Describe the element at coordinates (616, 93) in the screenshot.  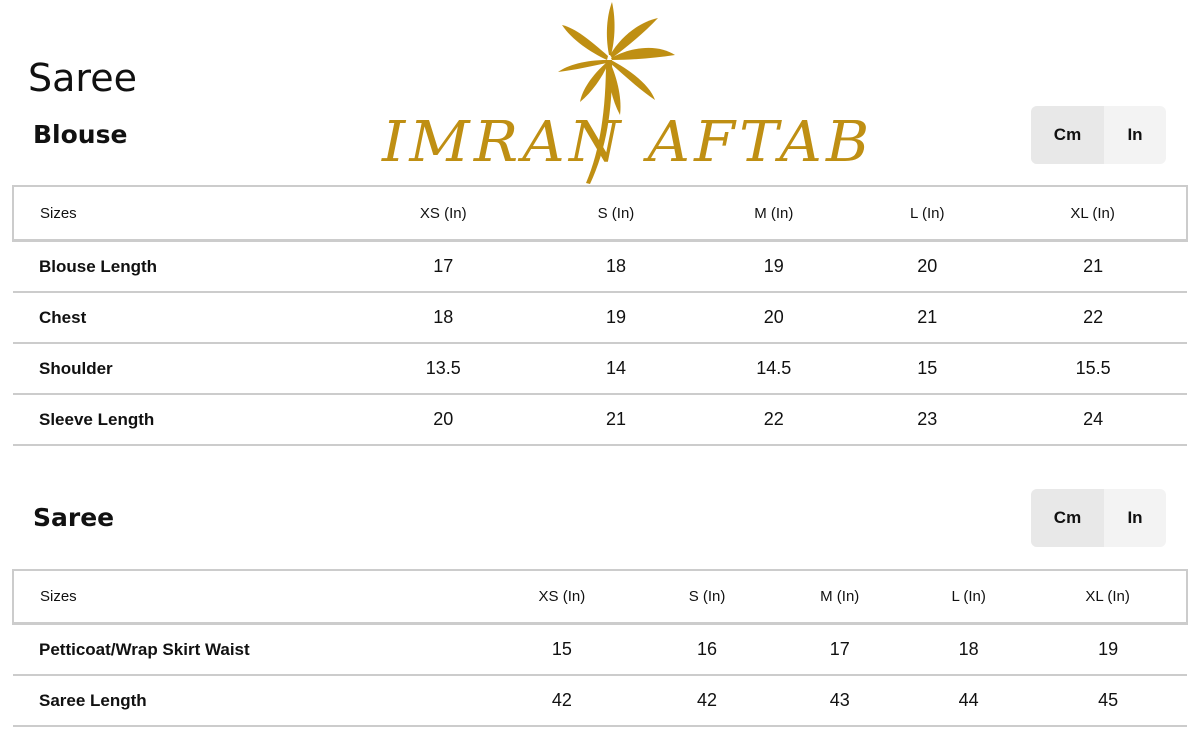
I see `palm-tree-icon` at that location.